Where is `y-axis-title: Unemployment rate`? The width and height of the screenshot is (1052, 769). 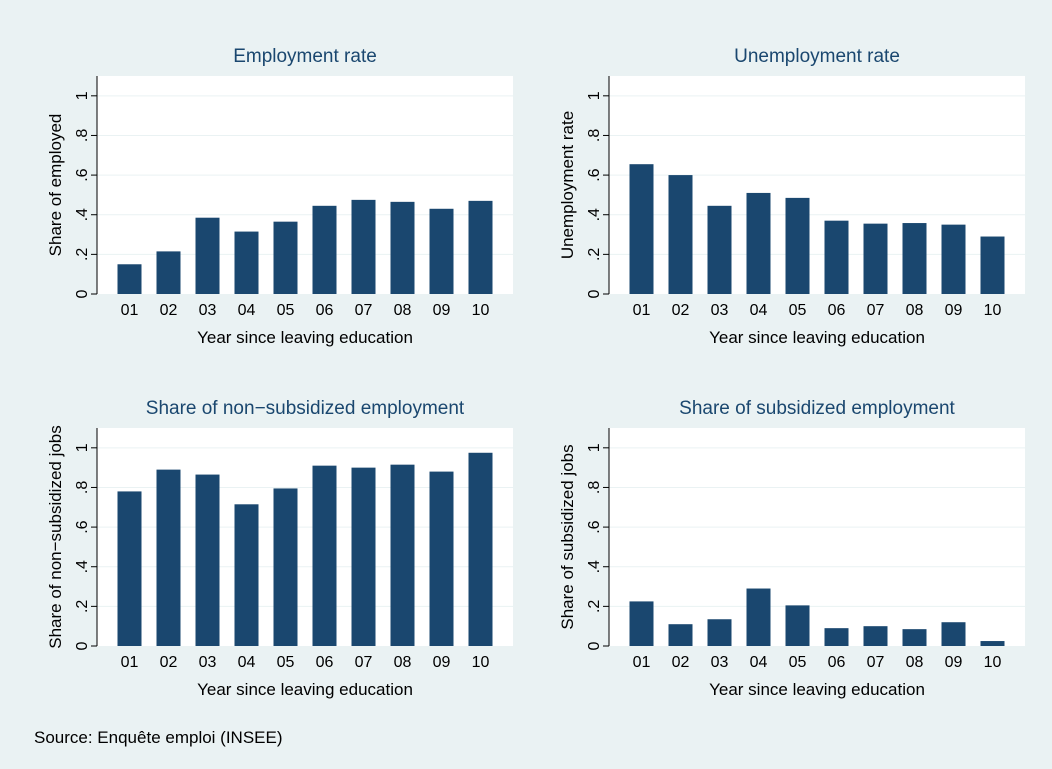
y-axis-title: Unemployment rate is located at coordinates (567, 185).